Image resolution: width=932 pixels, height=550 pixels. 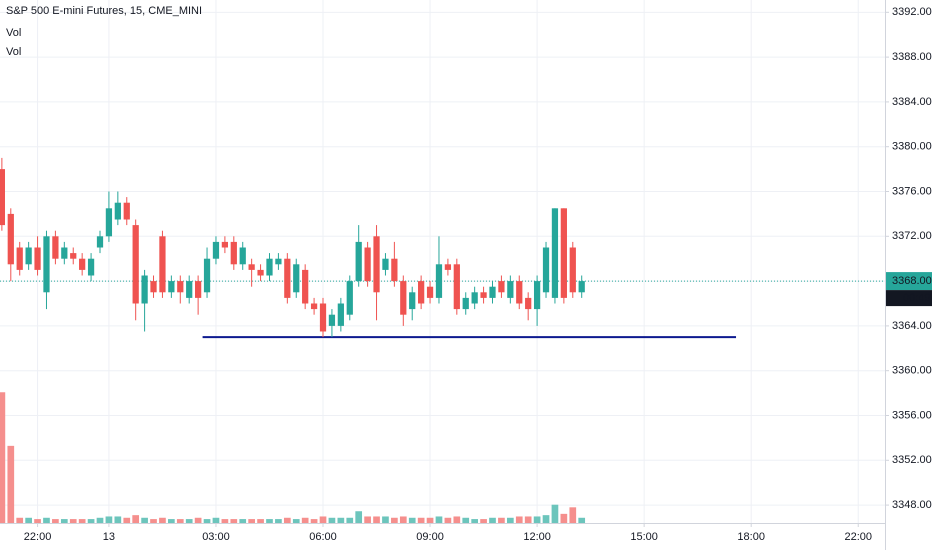 What do you see at coordinates (858, 537) in the screenshot?
I see `x-tick-label: 22:00` at bounding box center [858, 537].